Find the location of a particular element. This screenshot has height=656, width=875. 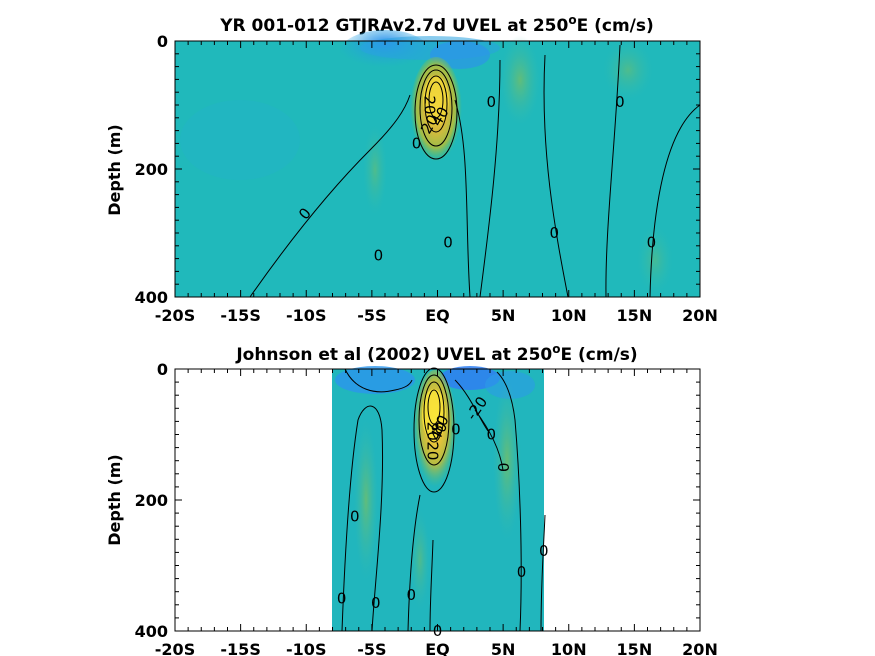

panel-top-ytick-labels: 0 200 400 is located at coordinates (151, 169).